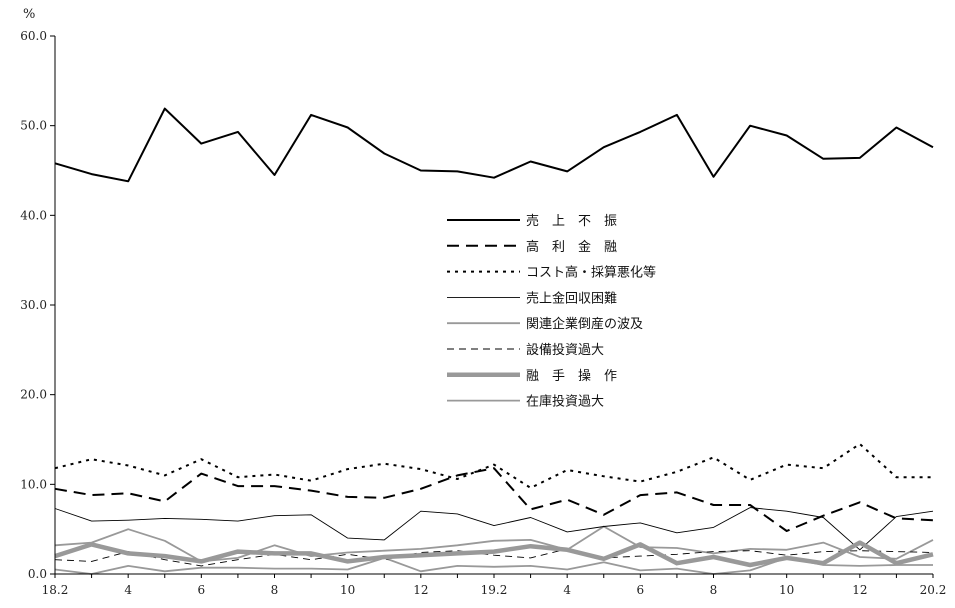 Image resolution: width=955 pixels, height=608 pixels. What do you see at coordinates (571, 247) in the screenshot?
I see `legend-label-2: 高 利 金 融` at bounding box center [571, 247].